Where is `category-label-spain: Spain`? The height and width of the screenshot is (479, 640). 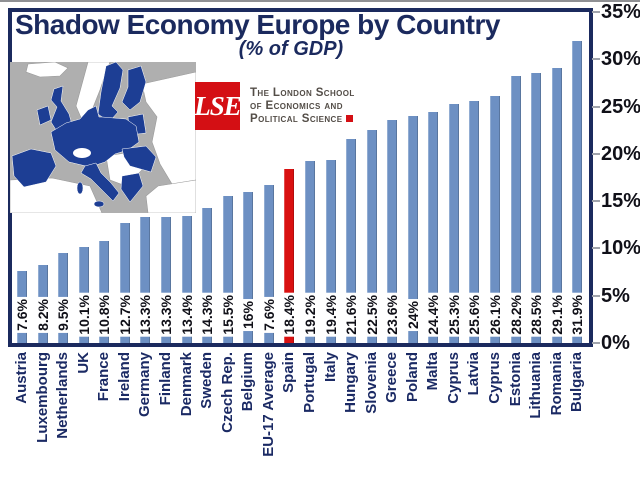
category-label-spain: Spain is located at coordinates (289, 372).